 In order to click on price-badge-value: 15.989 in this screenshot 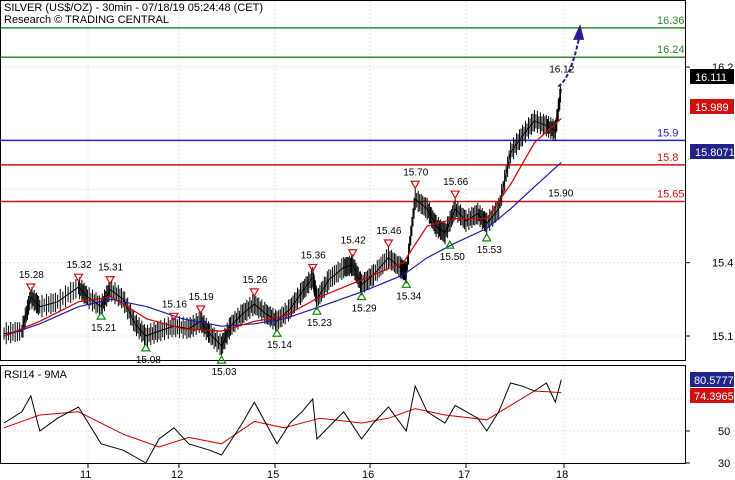, I will do `click(712, 108)`.